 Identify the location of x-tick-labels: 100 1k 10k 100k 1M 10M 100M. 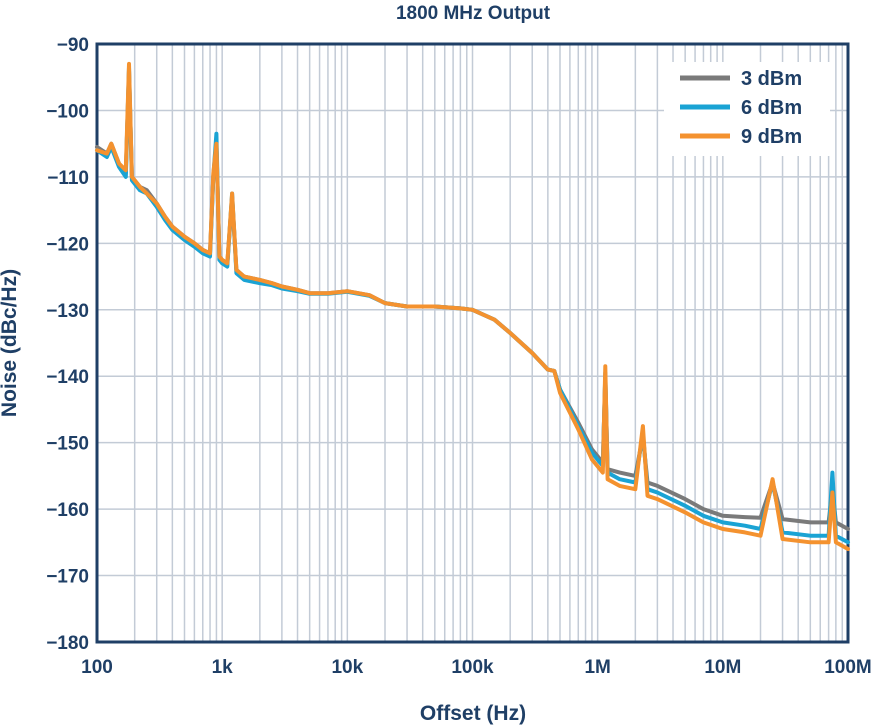
(476, 667).